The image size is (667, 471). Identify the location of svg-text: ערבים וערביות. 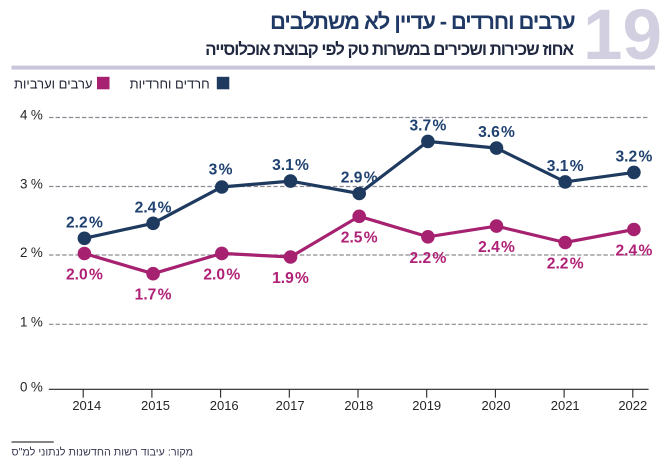
(53, 84).